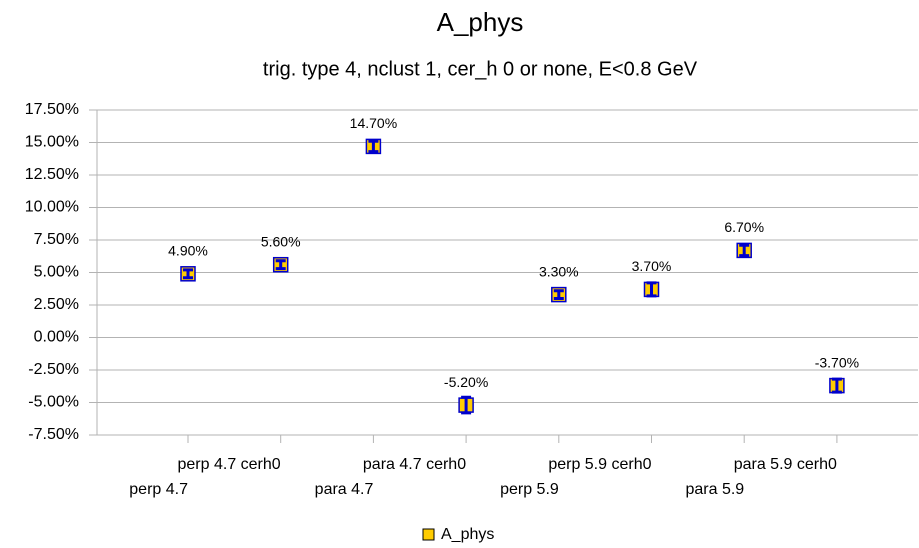 Image resolution: width=919 pixels, height=548 pixels. I want to click on y-tick-label: 12.50%, so click(52, 174).